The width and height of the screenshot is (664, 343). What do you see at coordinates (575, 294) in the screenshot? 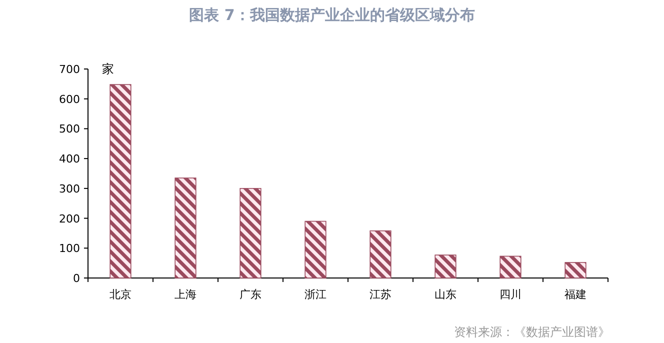
I see `x-tick-label: 福建` at bounding box center [575, 294].